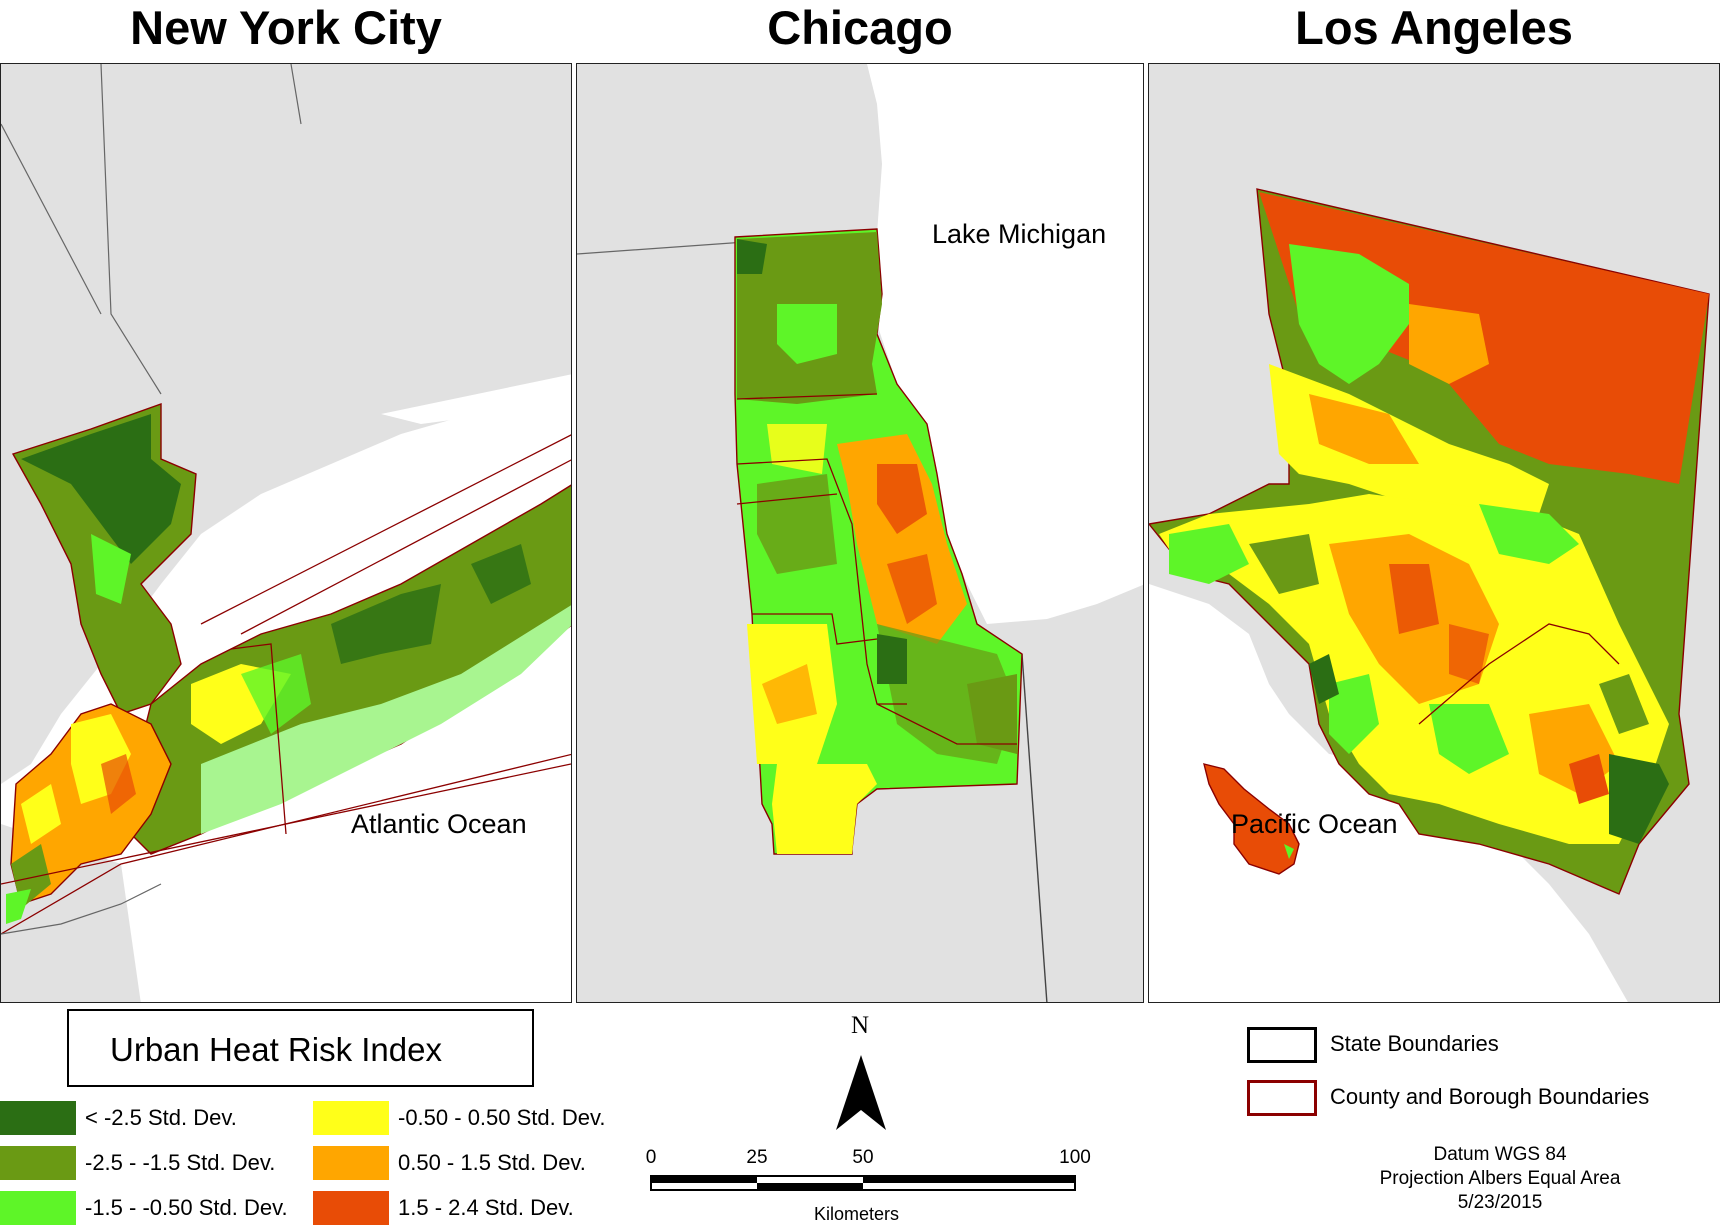 This screenshot has height=1229, width=1720. Describe the element at coordinates (276, 1049) in the screenshot. I see `legend-title: Urban Heat Risk Index` at that location.